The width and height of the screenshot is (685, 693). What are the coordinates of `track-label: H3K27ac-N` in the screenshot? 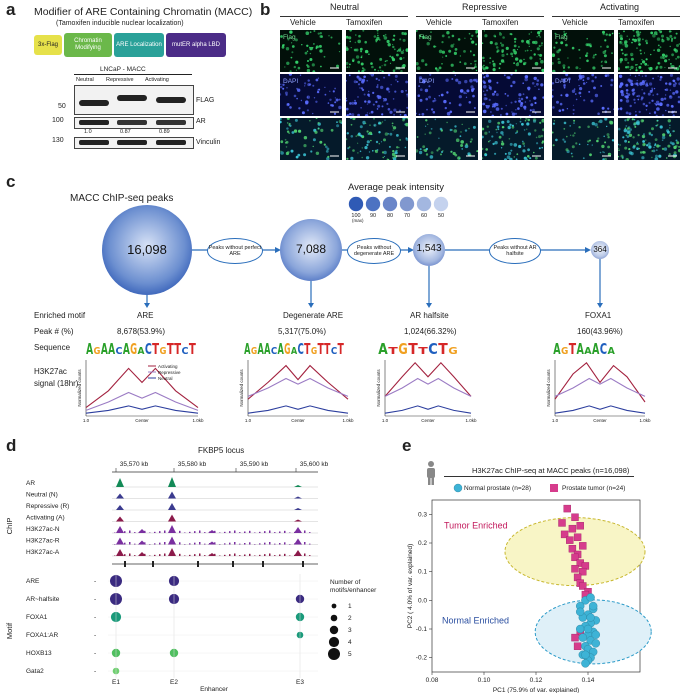 It's located at (43, 529).